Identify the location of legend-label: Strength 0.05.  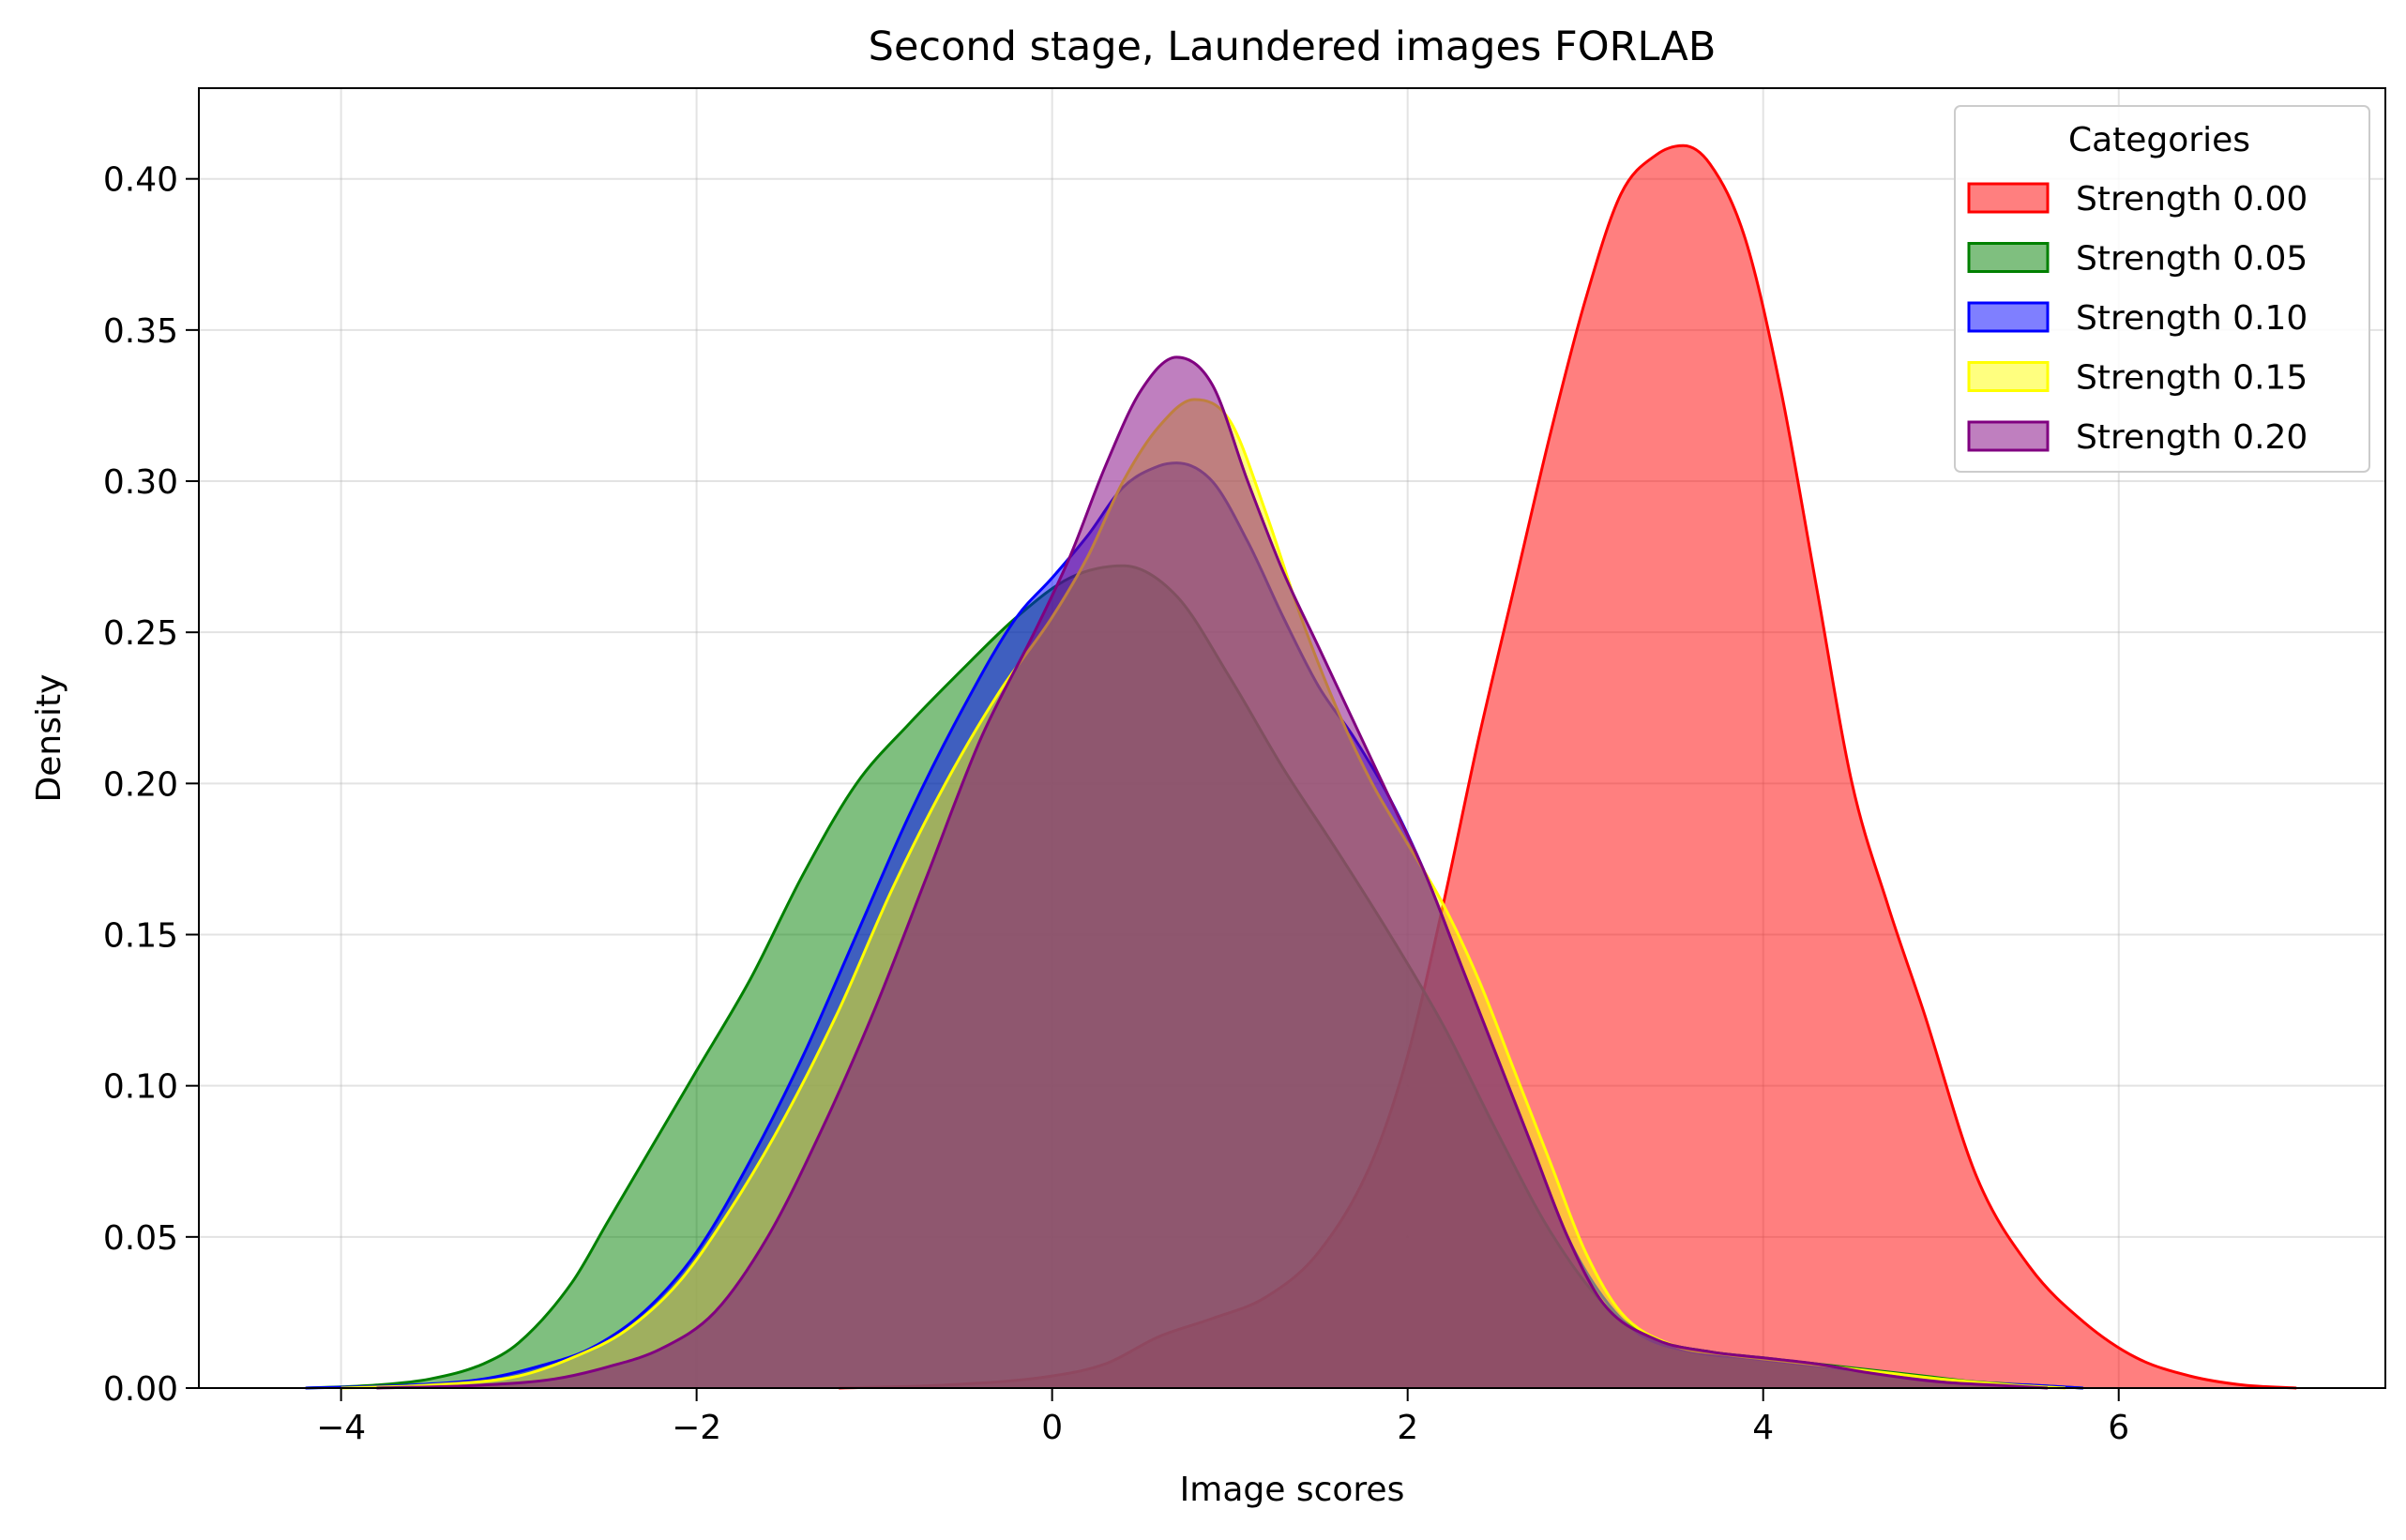
(2192, 259).